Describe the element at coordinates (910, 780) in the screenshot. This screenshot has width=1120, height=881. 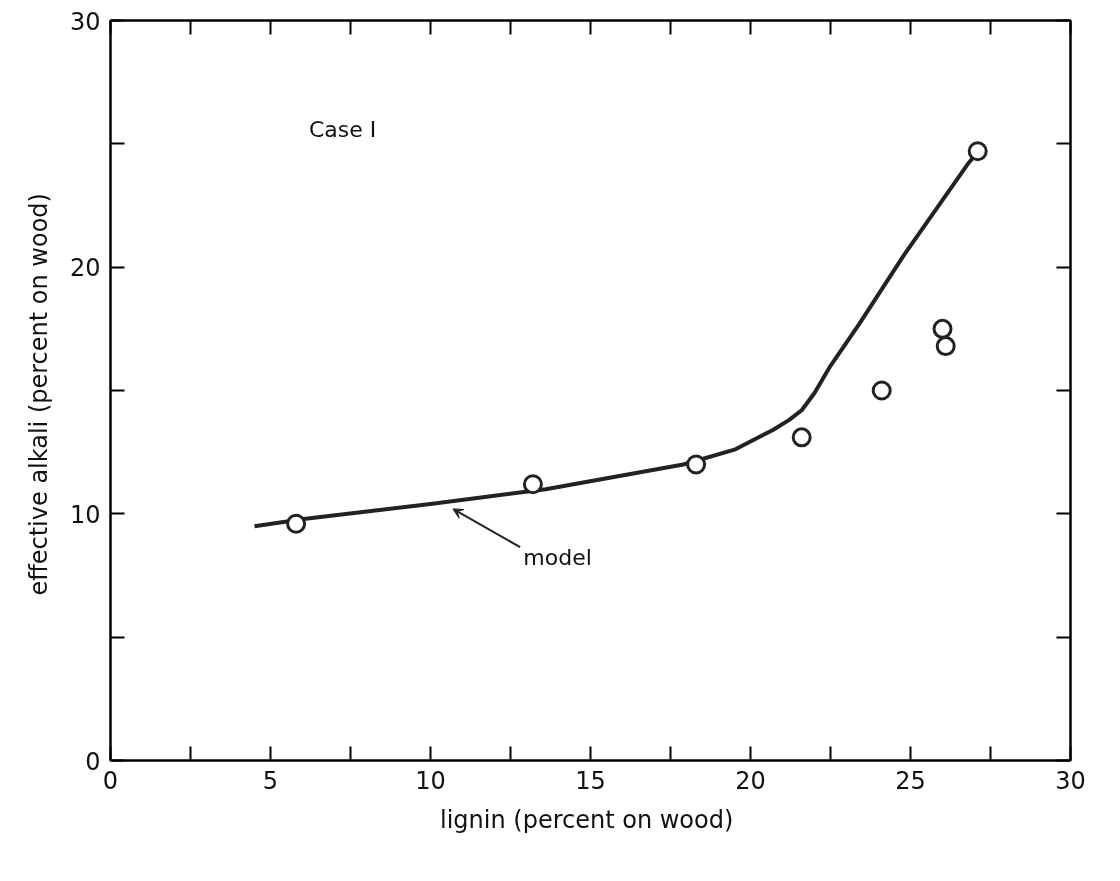
I see `x-tick-label: 25` at that location.